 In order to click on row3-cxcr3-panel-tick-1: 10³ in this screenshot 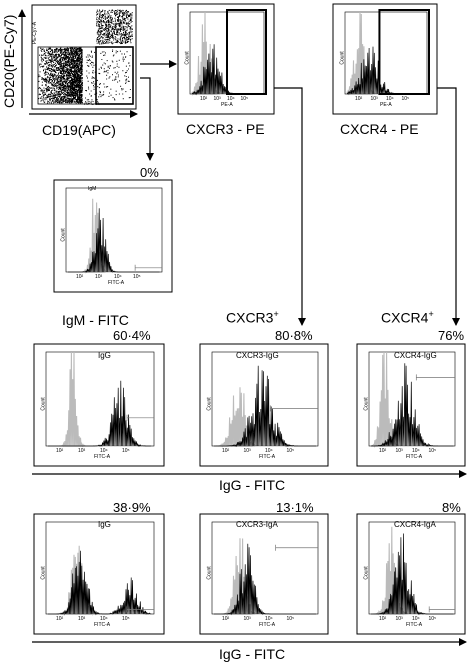, I will do `click(247, 619)`.